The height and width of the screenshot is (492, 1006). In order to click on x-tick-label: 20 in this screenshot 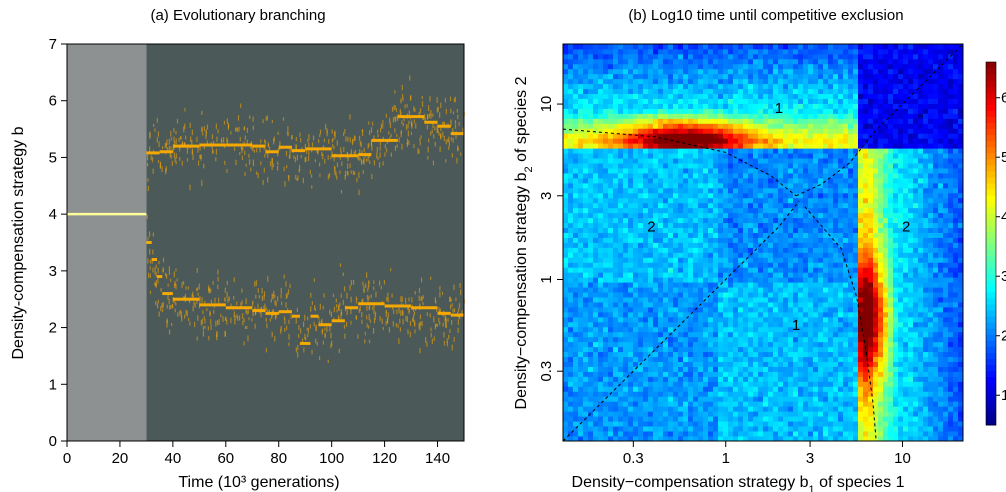, I will do `click(120, 458)`.